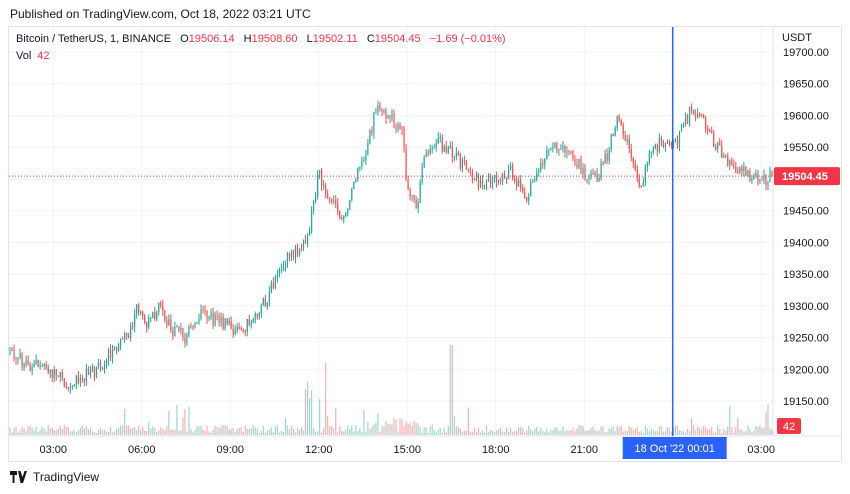  I want to click on close-label: C, so click(370, 39).